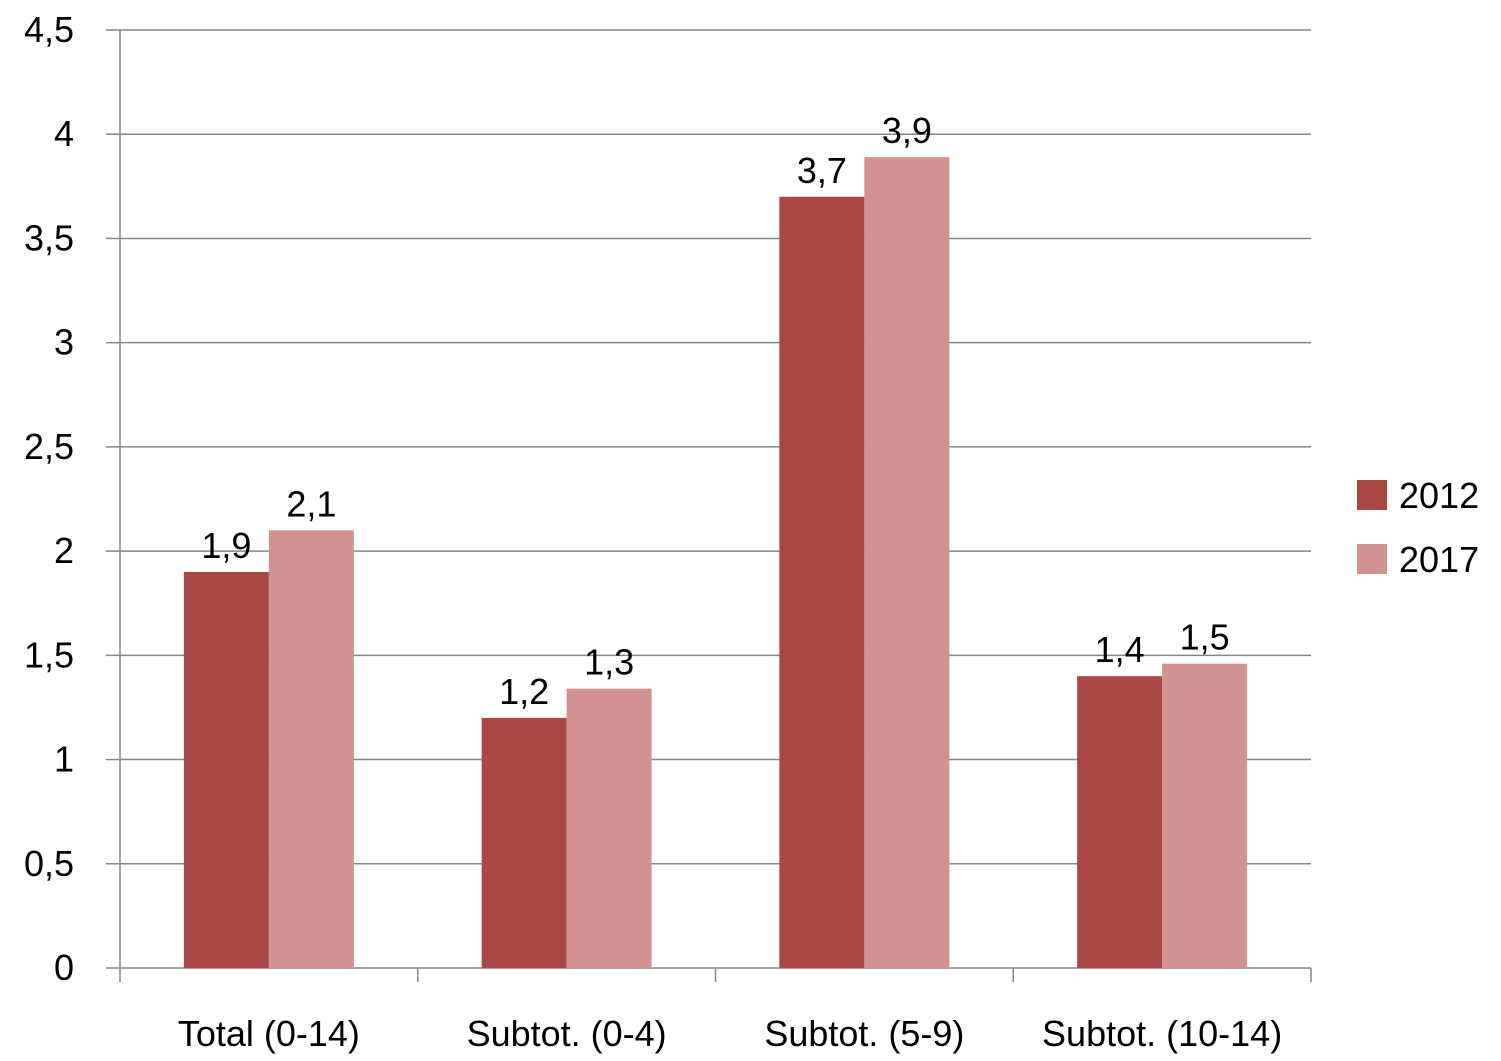 This screenshot has height=1061, width=1501. What do you see at coordinates (907, 130) in the screenshot?
I see `data-label-2017: 3,9` at bounding box center [907, 130].